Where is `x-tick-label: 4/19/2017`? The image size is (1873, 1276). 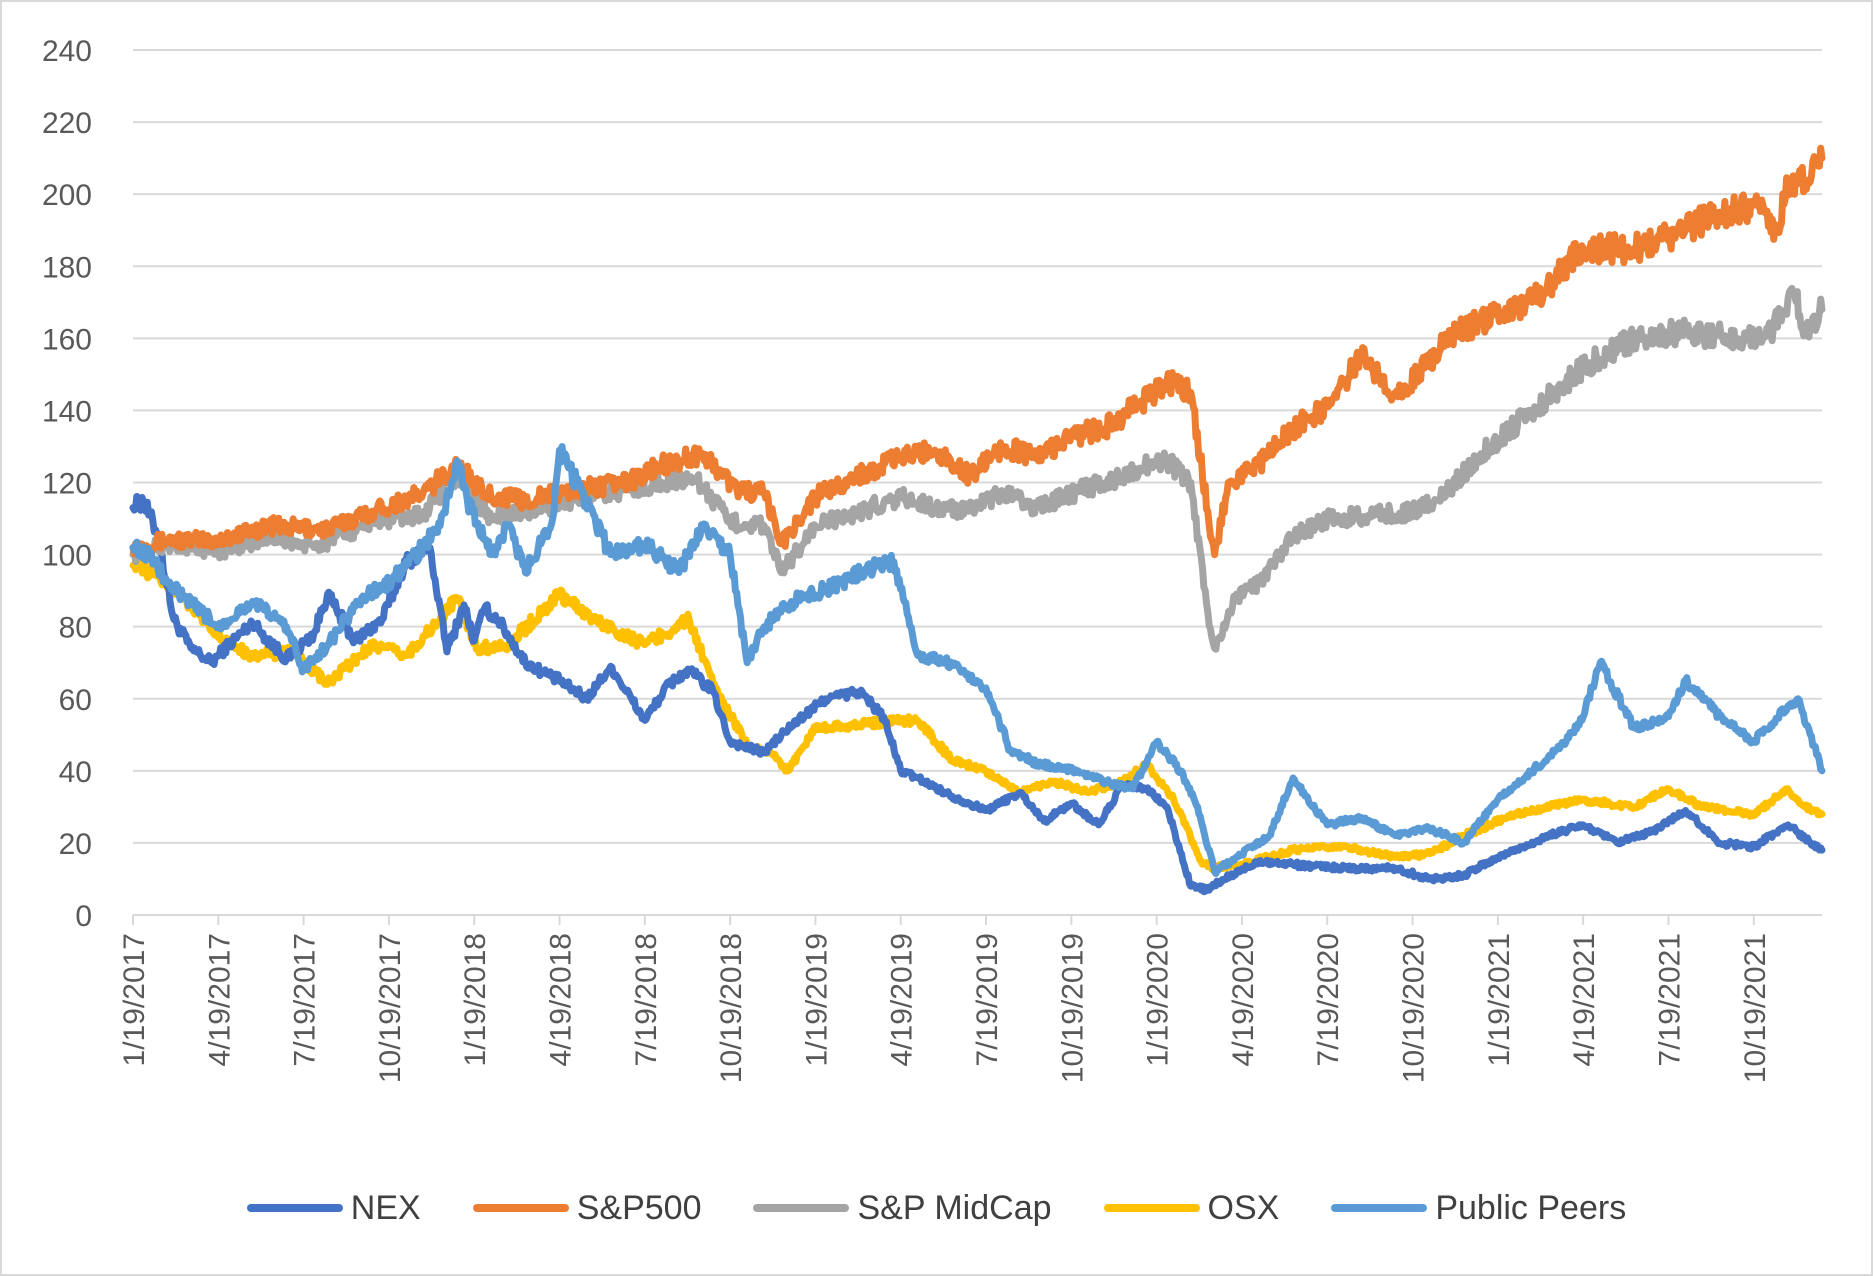
x-tick-label: 4/19/2017 is located at coordinates (219, 999).